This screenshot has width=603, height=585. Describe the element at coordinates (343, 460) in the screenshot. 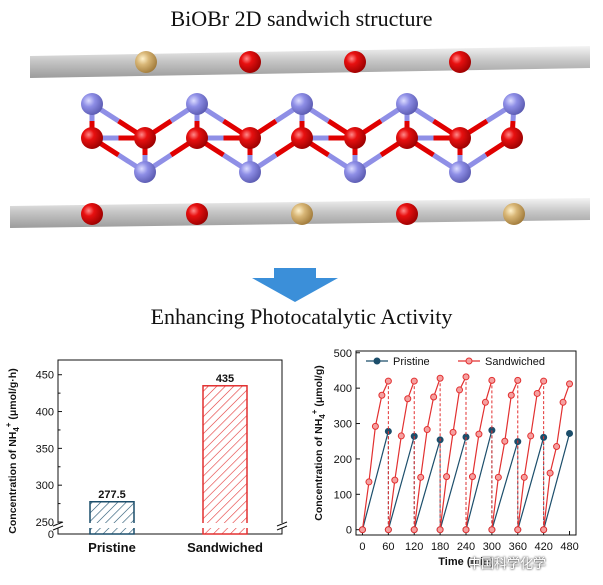

I see `y-tick-label: 200` at that location.